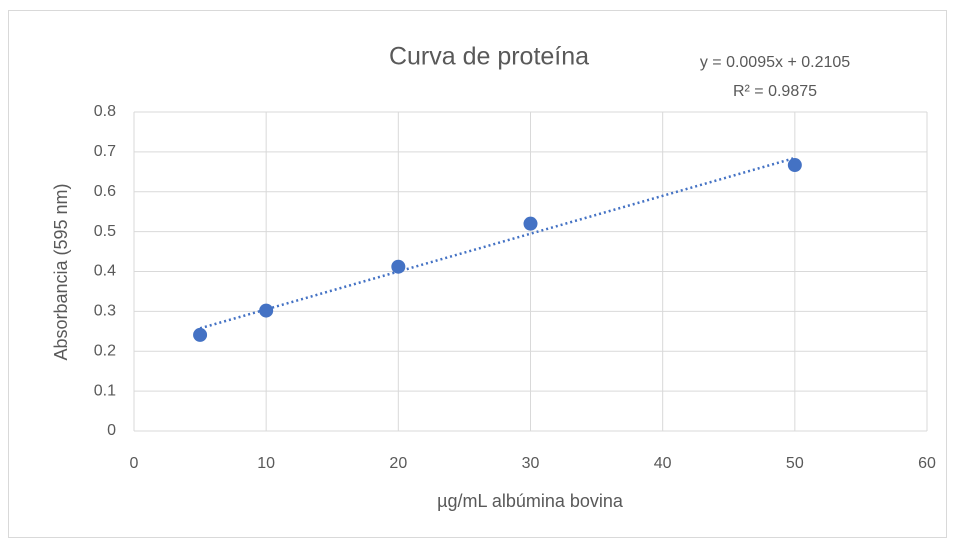 Image resolution: width=955 pixels, height=544 pixels. Describe the element at coordinates (663, 463) in the screenshot. I see `x-tick-label: 40` at that location.